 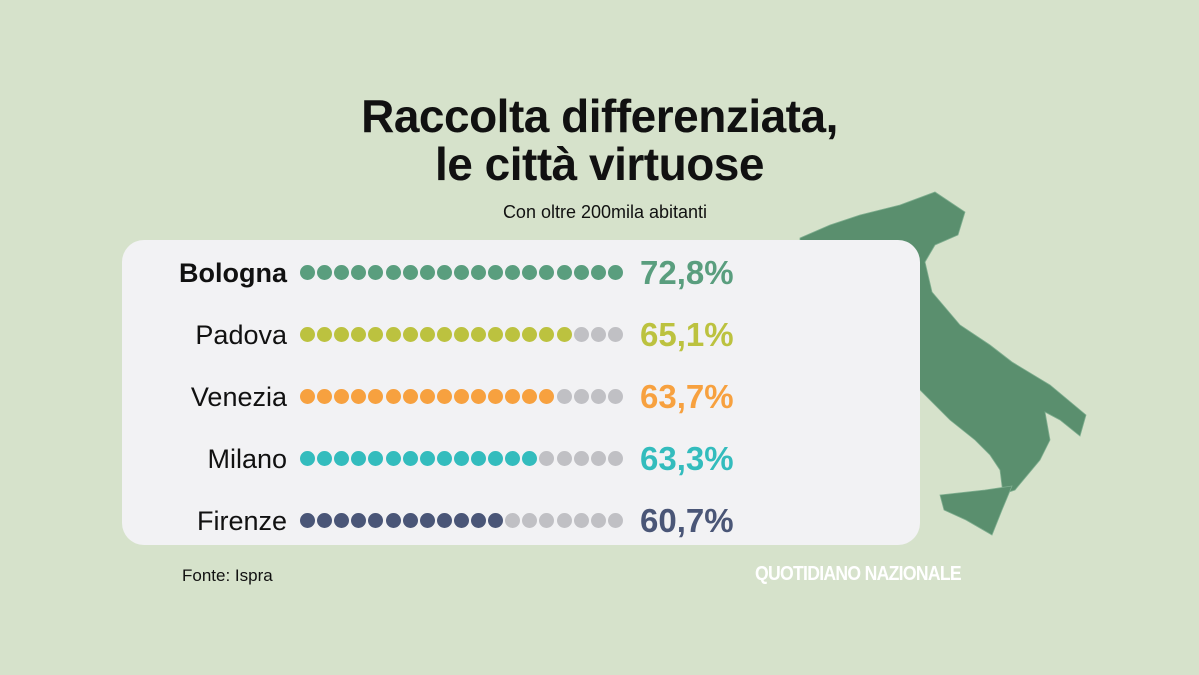 I want to click on source: Fonte: Ispra, so click(x=227, y=575).